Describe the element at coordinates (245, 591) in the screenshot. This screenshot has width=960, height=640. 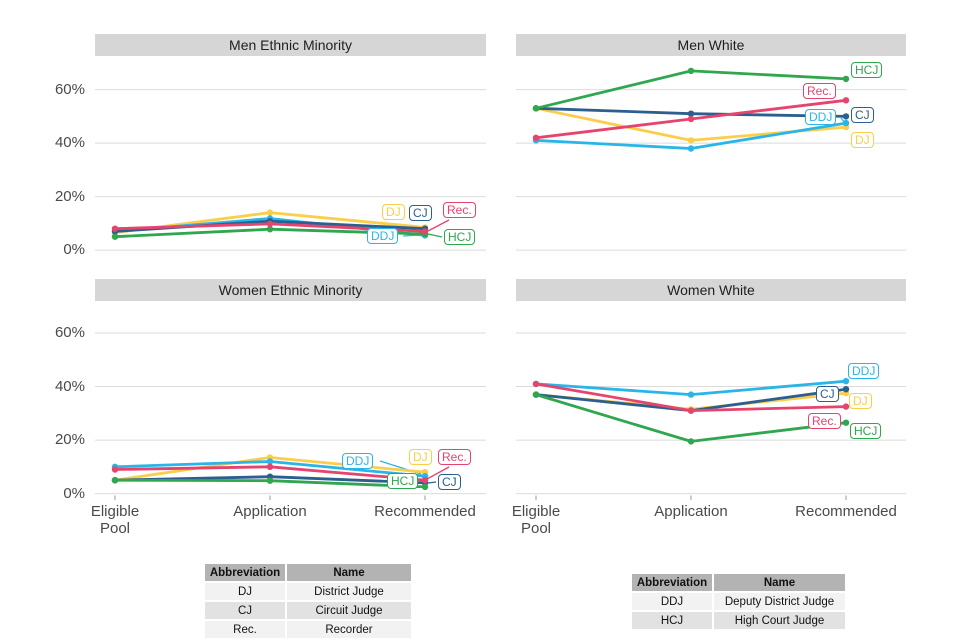
I see `abbreviation-cell: DJ` at that location.